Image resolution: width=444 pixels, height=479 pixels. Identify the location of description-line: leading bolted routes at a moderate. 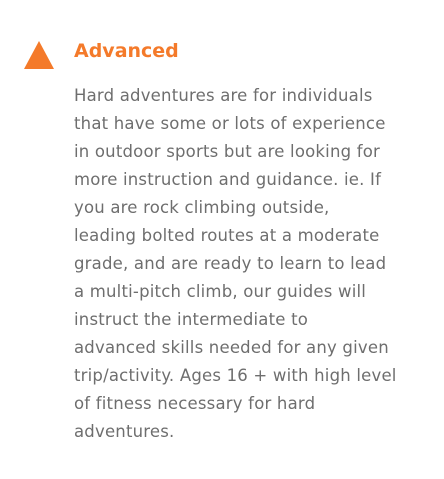
(227, 235).